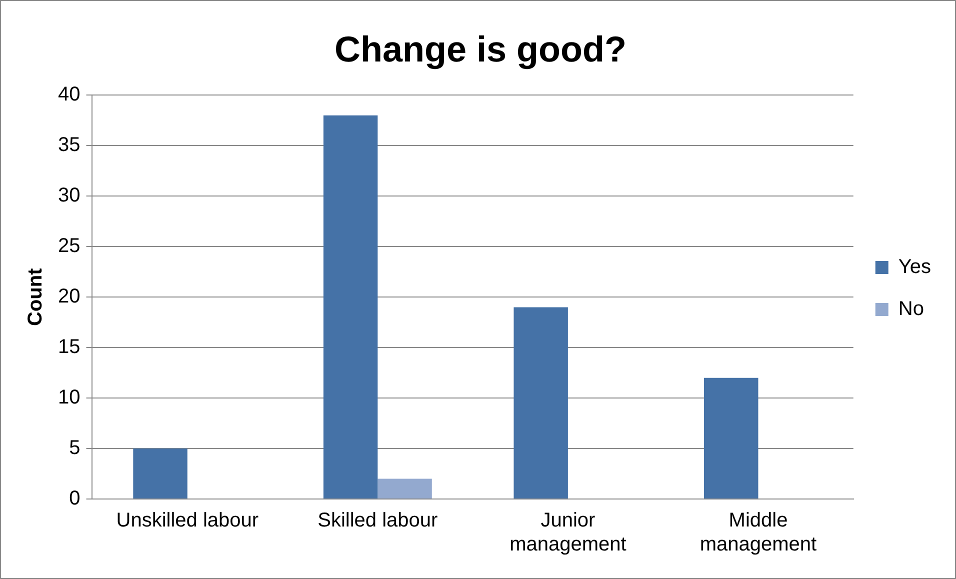 The width and height of the screenshot is (956, 579). I want to click on y-tick-label: 0, so click(74, 499).